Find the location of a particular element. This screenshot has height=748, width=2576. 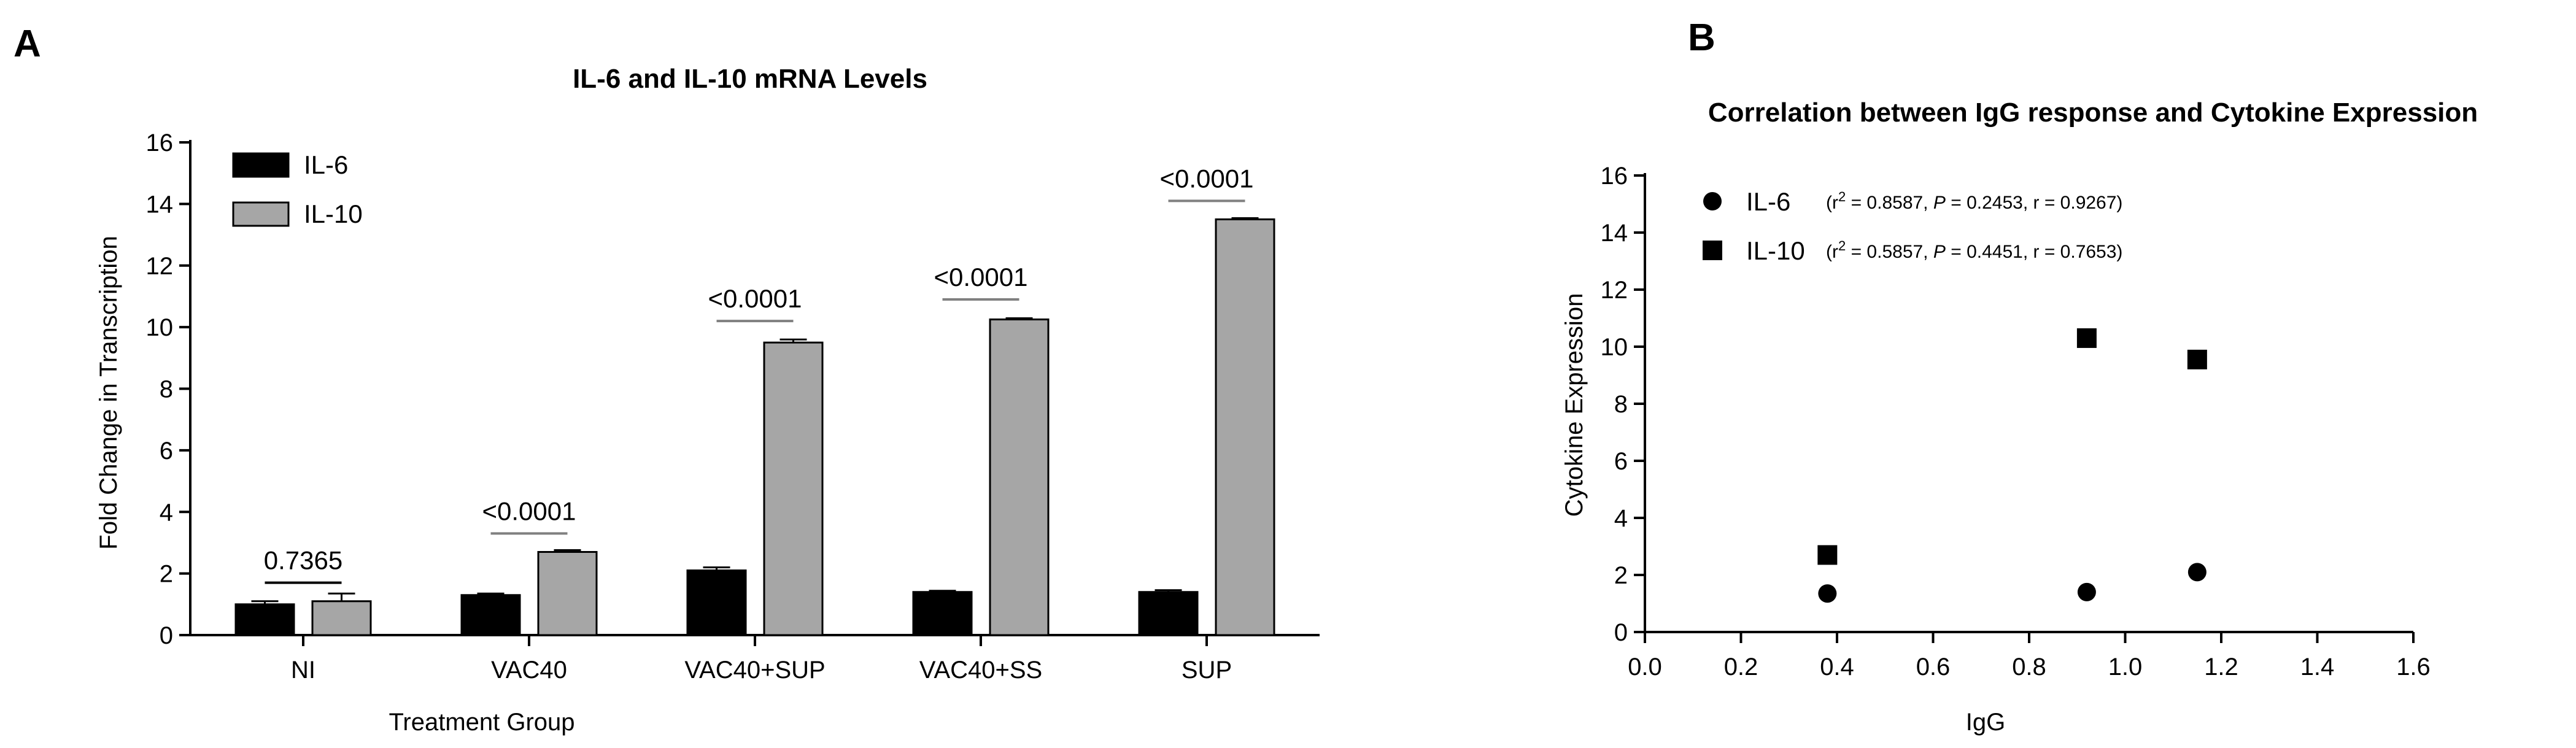

bar-chart-y-axis: 0 2 4 6 8 10 12 14 16 is located at coordinates (168, 389).